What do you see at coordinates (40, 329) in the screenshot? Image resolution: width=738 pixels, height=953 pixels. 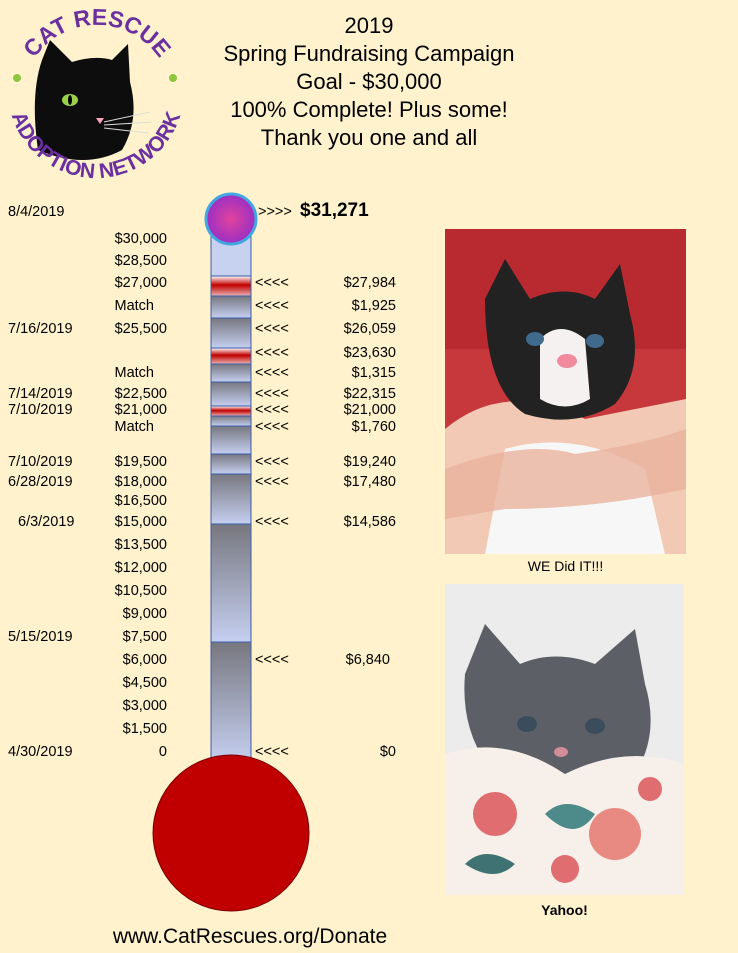 I see `date-label: 7/16/2019` at bounding box center [40, 329].